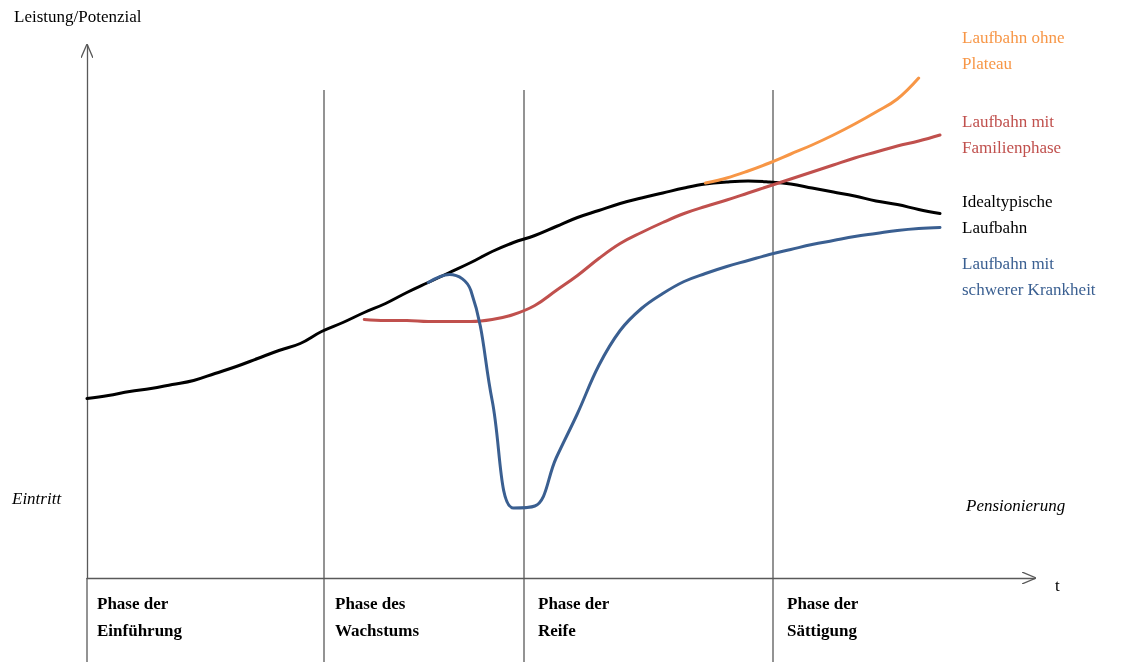 Image resolution: width=1136 pixels, height=662 pixels. What do you see at coordinates (78, 16) in the screenshot?
I see `y-axis-title: Leistung/Potenzial` at bounding box center [78, 16].